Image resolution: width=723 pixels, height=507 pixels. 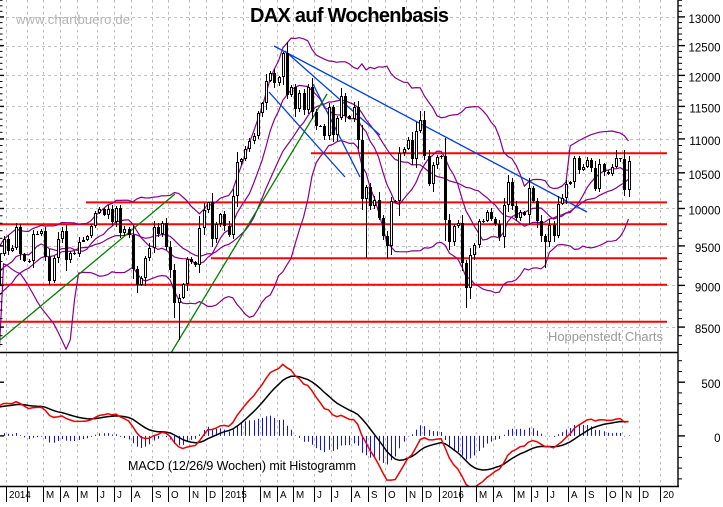 What do you see at coordinates (705, 212) in the screenshot?
I see `svg-text: 10000` at bounding box center [705, 212].